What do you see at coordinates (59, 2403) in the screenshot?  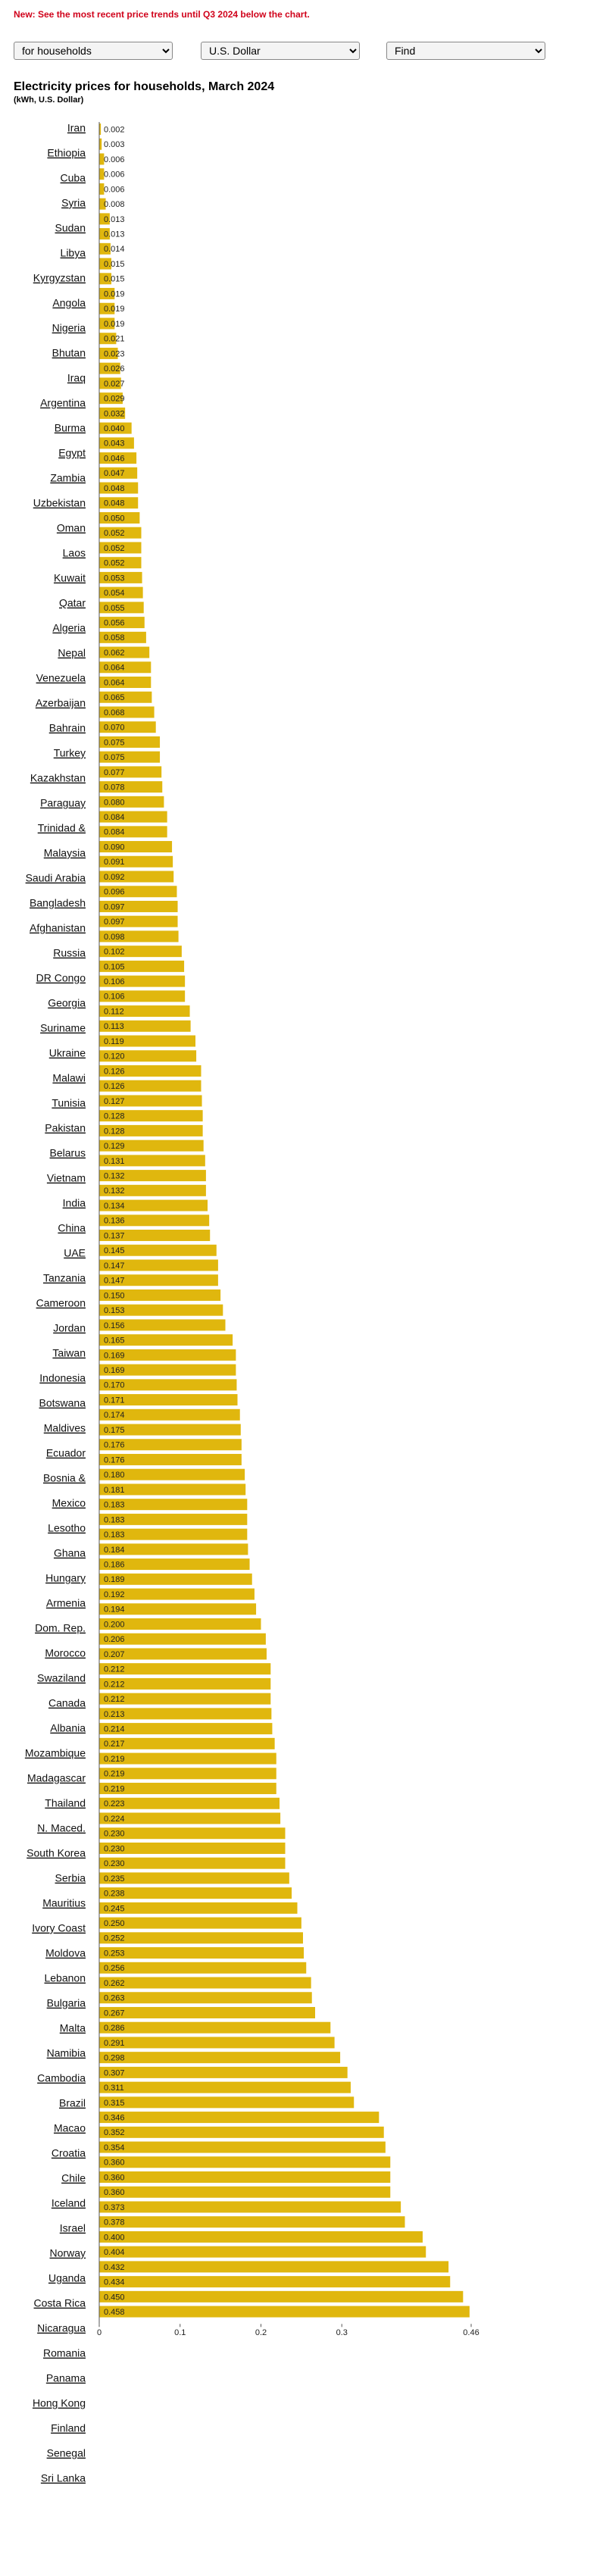 I see `country-link: Hong Kong` at bounding box center [59, 2403].